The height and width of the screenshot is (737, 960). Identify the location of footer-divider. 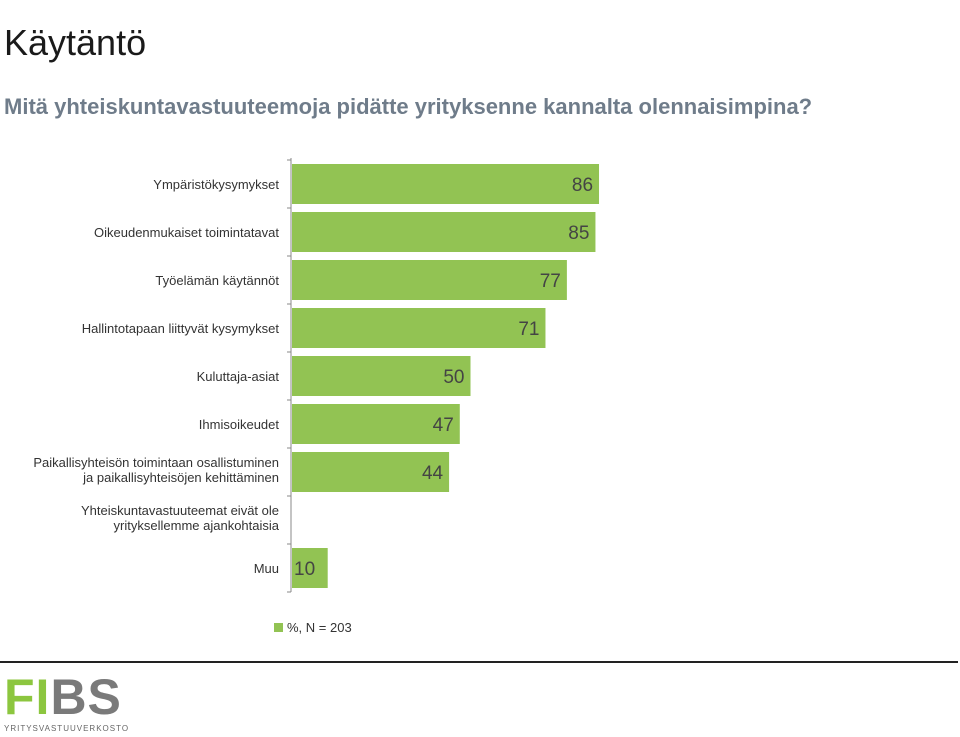
(479, 662).